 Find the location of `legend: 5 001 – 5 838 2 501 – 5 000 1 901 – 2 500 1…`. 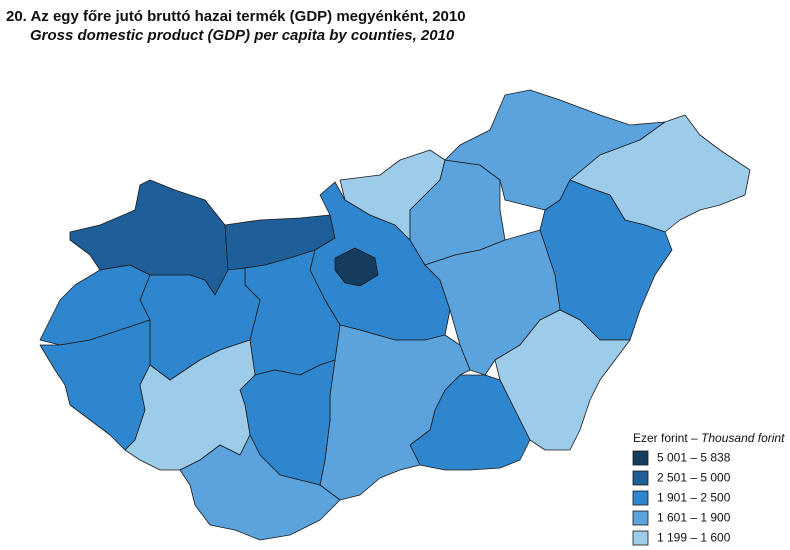

legend: 5 001 – 5 838 2 501 – 5 000 1 901 – 2 500 1… is located at coordinates (681, 498).